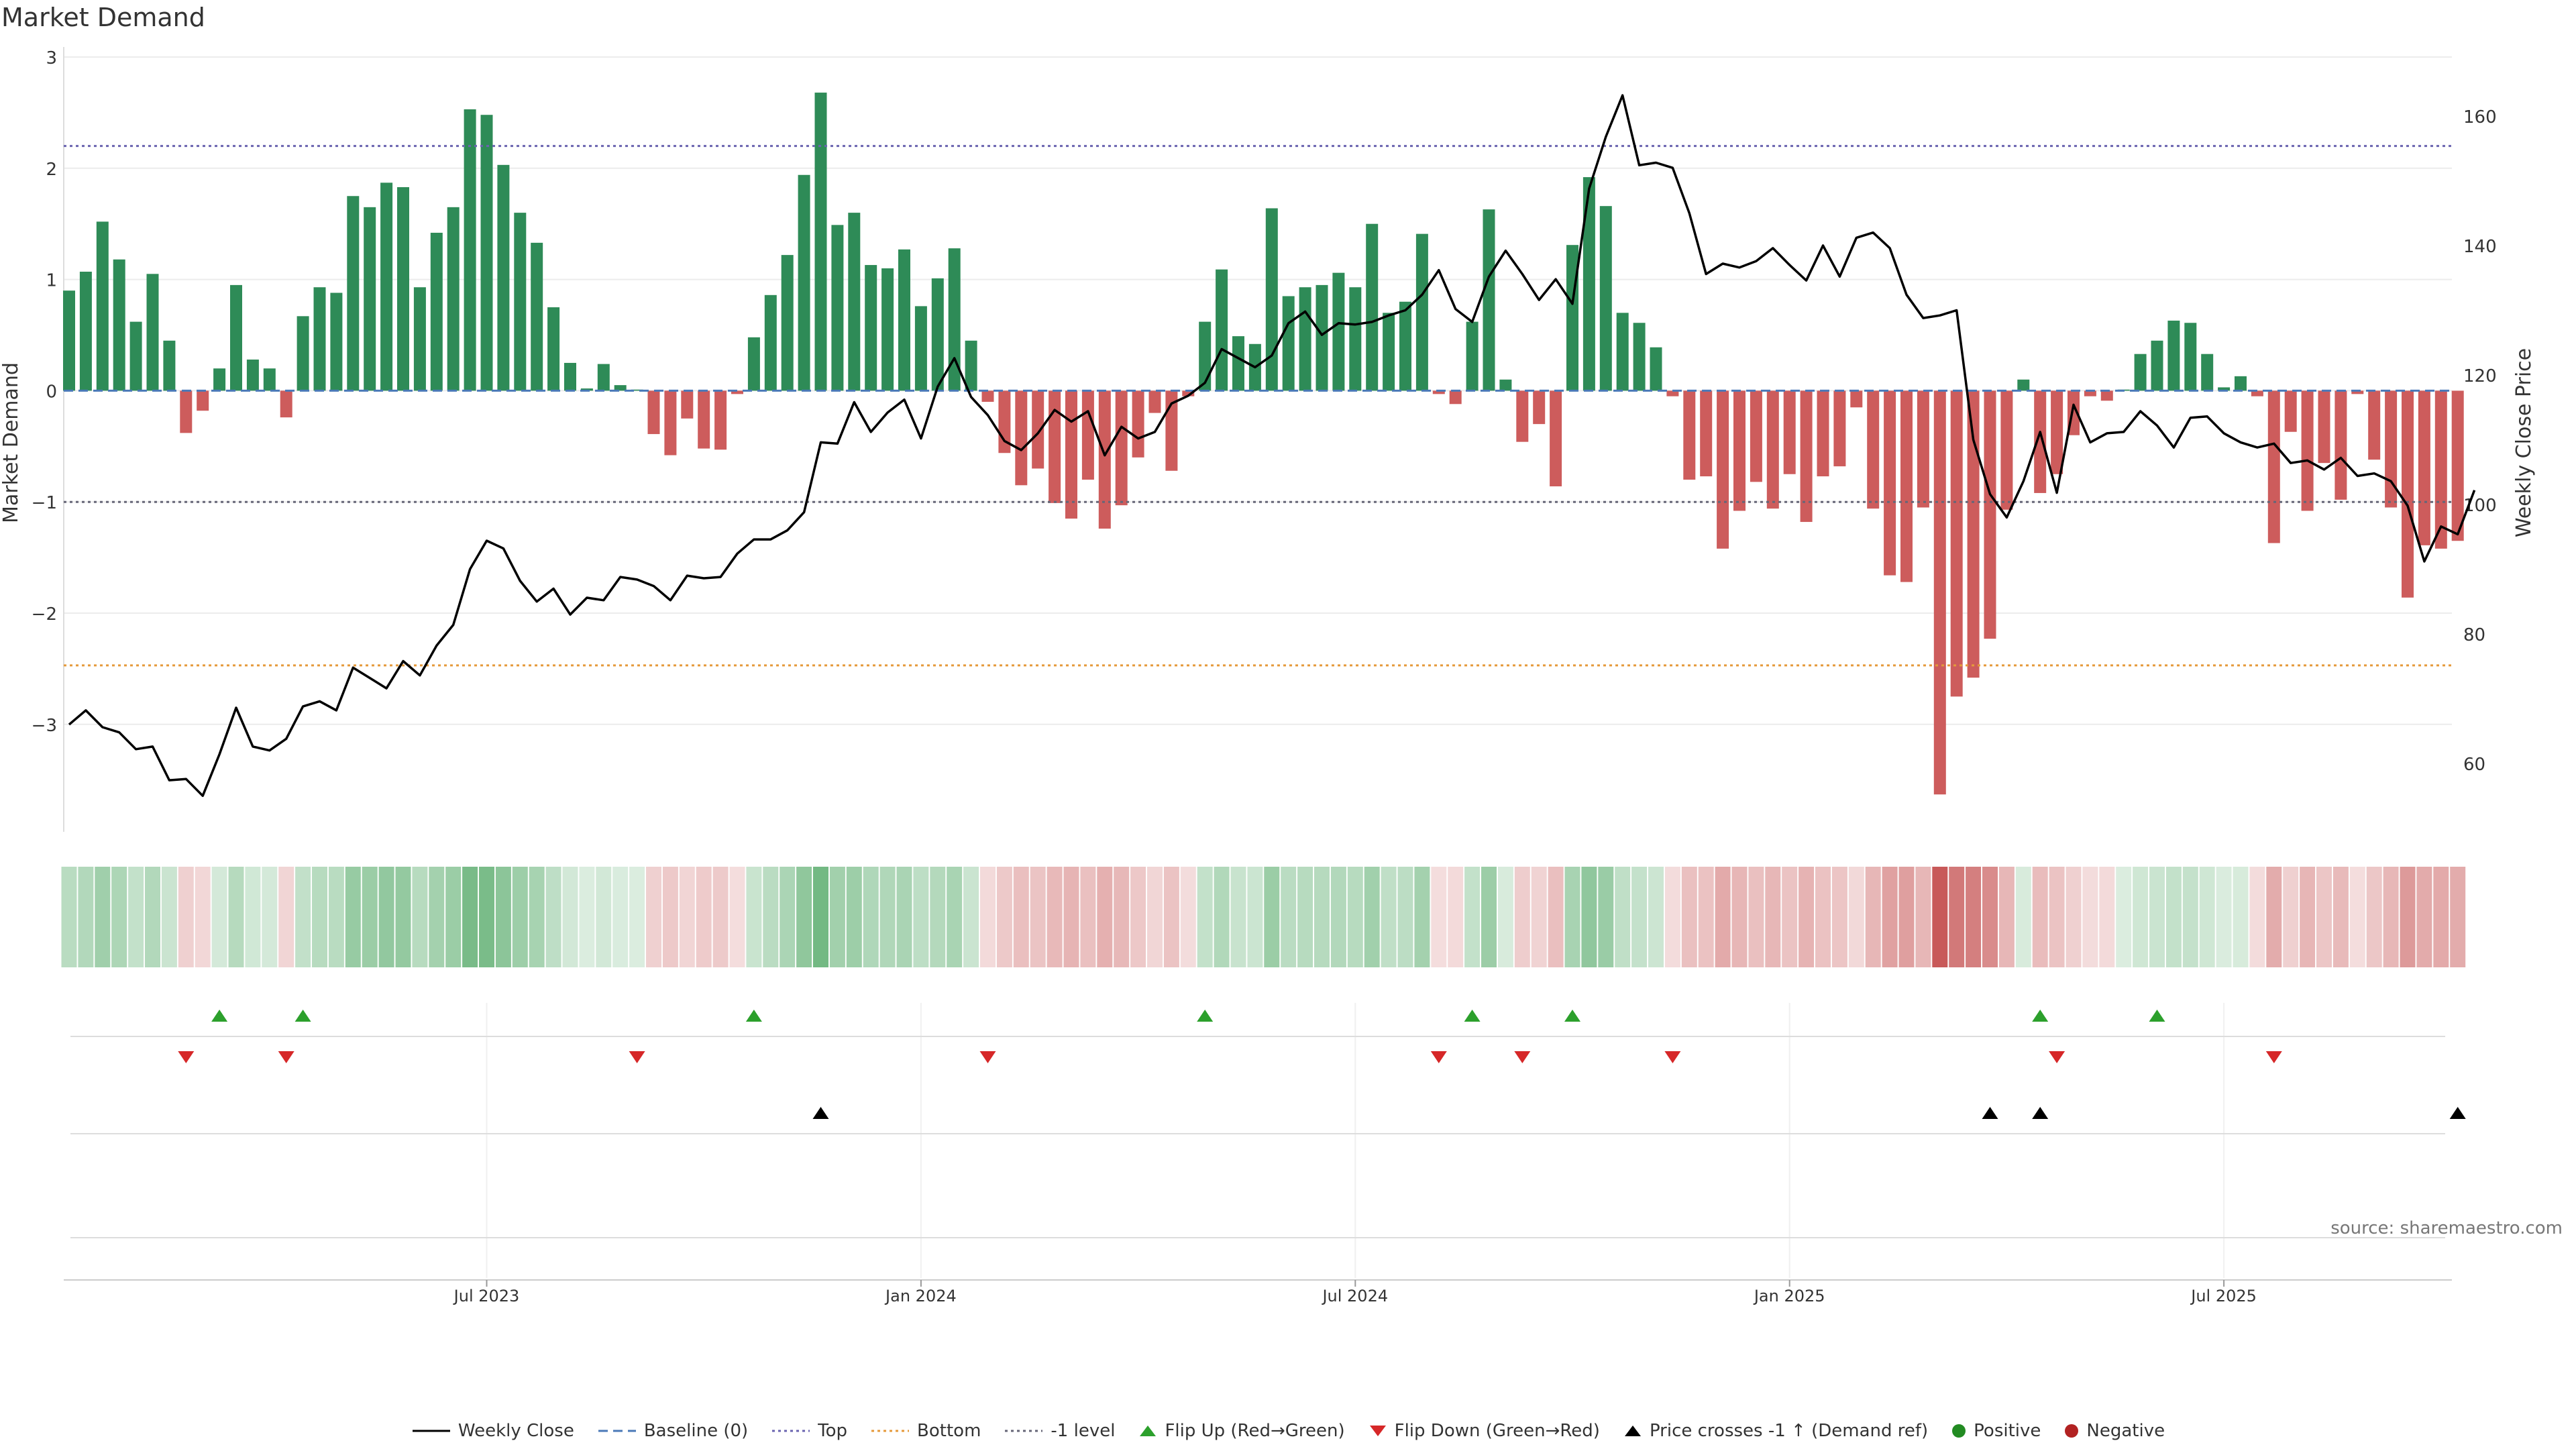  What do you see at coordinates (2223, 1296) in the screenshot?
I see `x-tick-label: Jul 2025` at bounding box center [2223, 1296].